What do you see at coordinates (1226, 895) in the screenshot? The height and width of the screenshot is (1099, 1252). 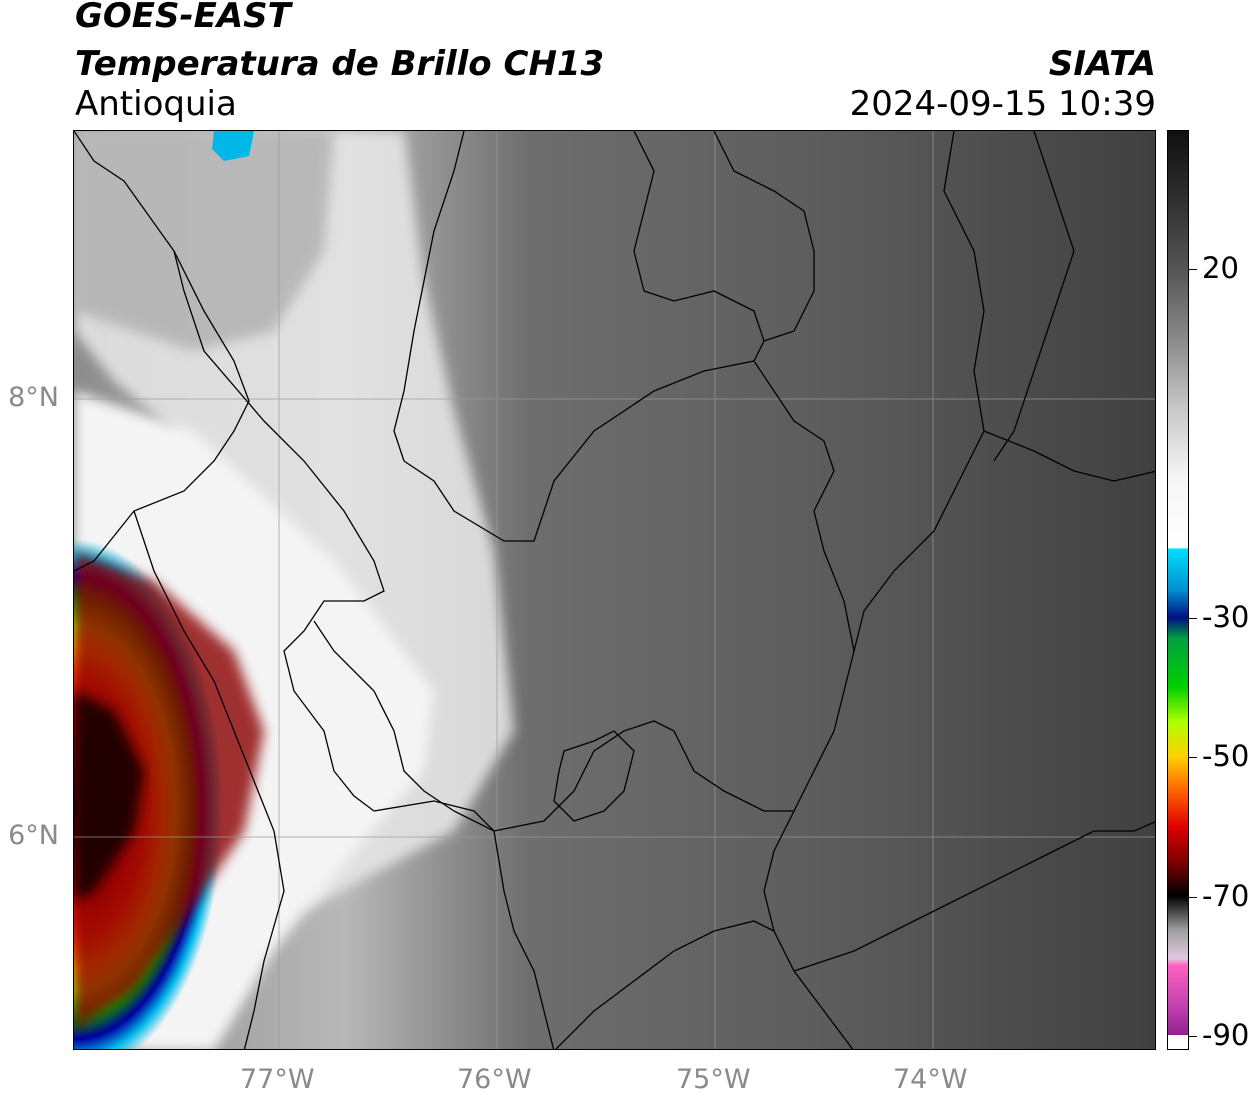 I see `colorbar-tick-label: -70` at bounding box center [1226, 895].